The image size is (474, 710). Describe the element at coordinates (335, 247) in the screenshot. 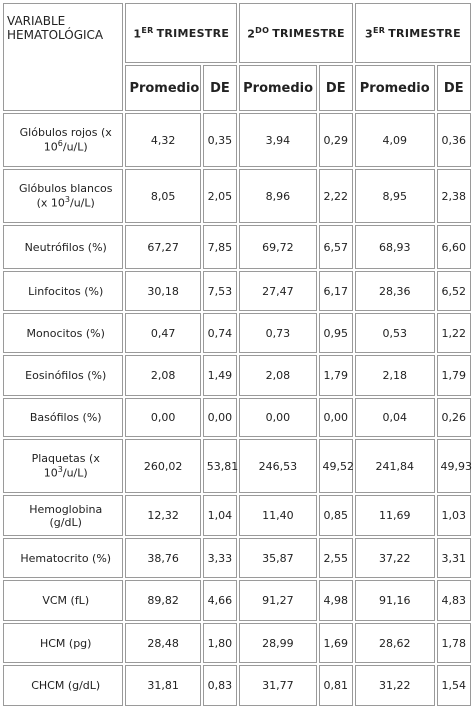

I see `cell: 6,57` at that location.